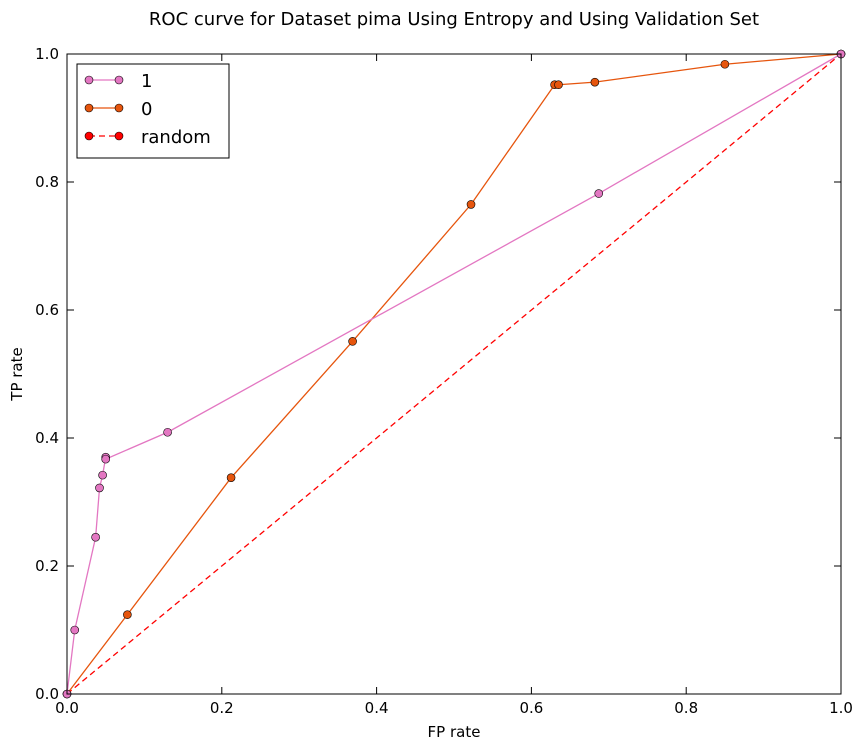 The width and height of the screenshot is (865, 752). What do you see at coordinates (454, 732) in the screenshot?
I see `x-axis-label: FP rate` at bounding box center [454, 732].